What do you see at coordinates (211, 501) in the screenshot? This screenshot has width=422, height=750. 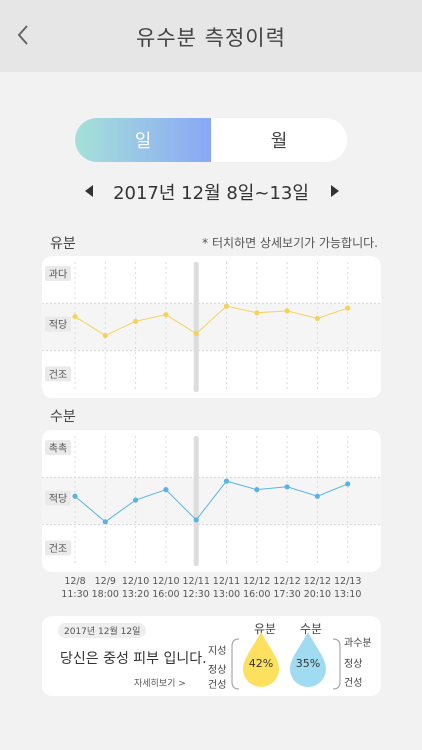 I see `moisture-line` at bounding box center [211, 501].